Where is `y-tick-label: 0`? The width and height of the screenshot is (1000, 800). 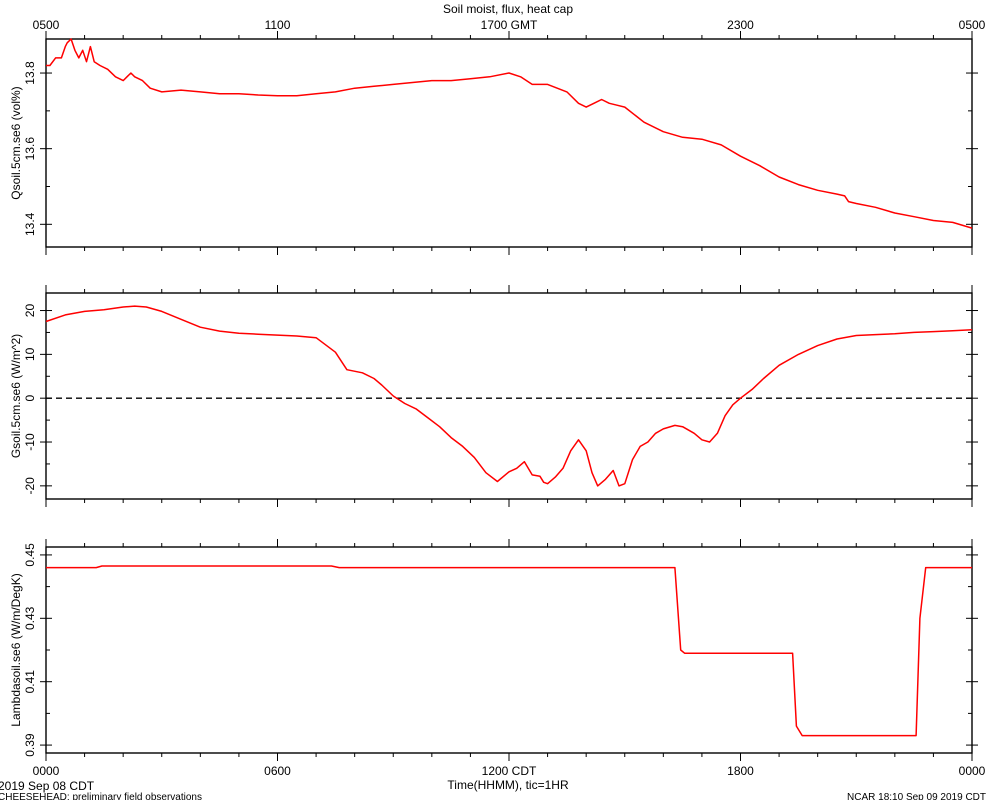
y-tick-label: 0 is located at coordinates (30, 398).